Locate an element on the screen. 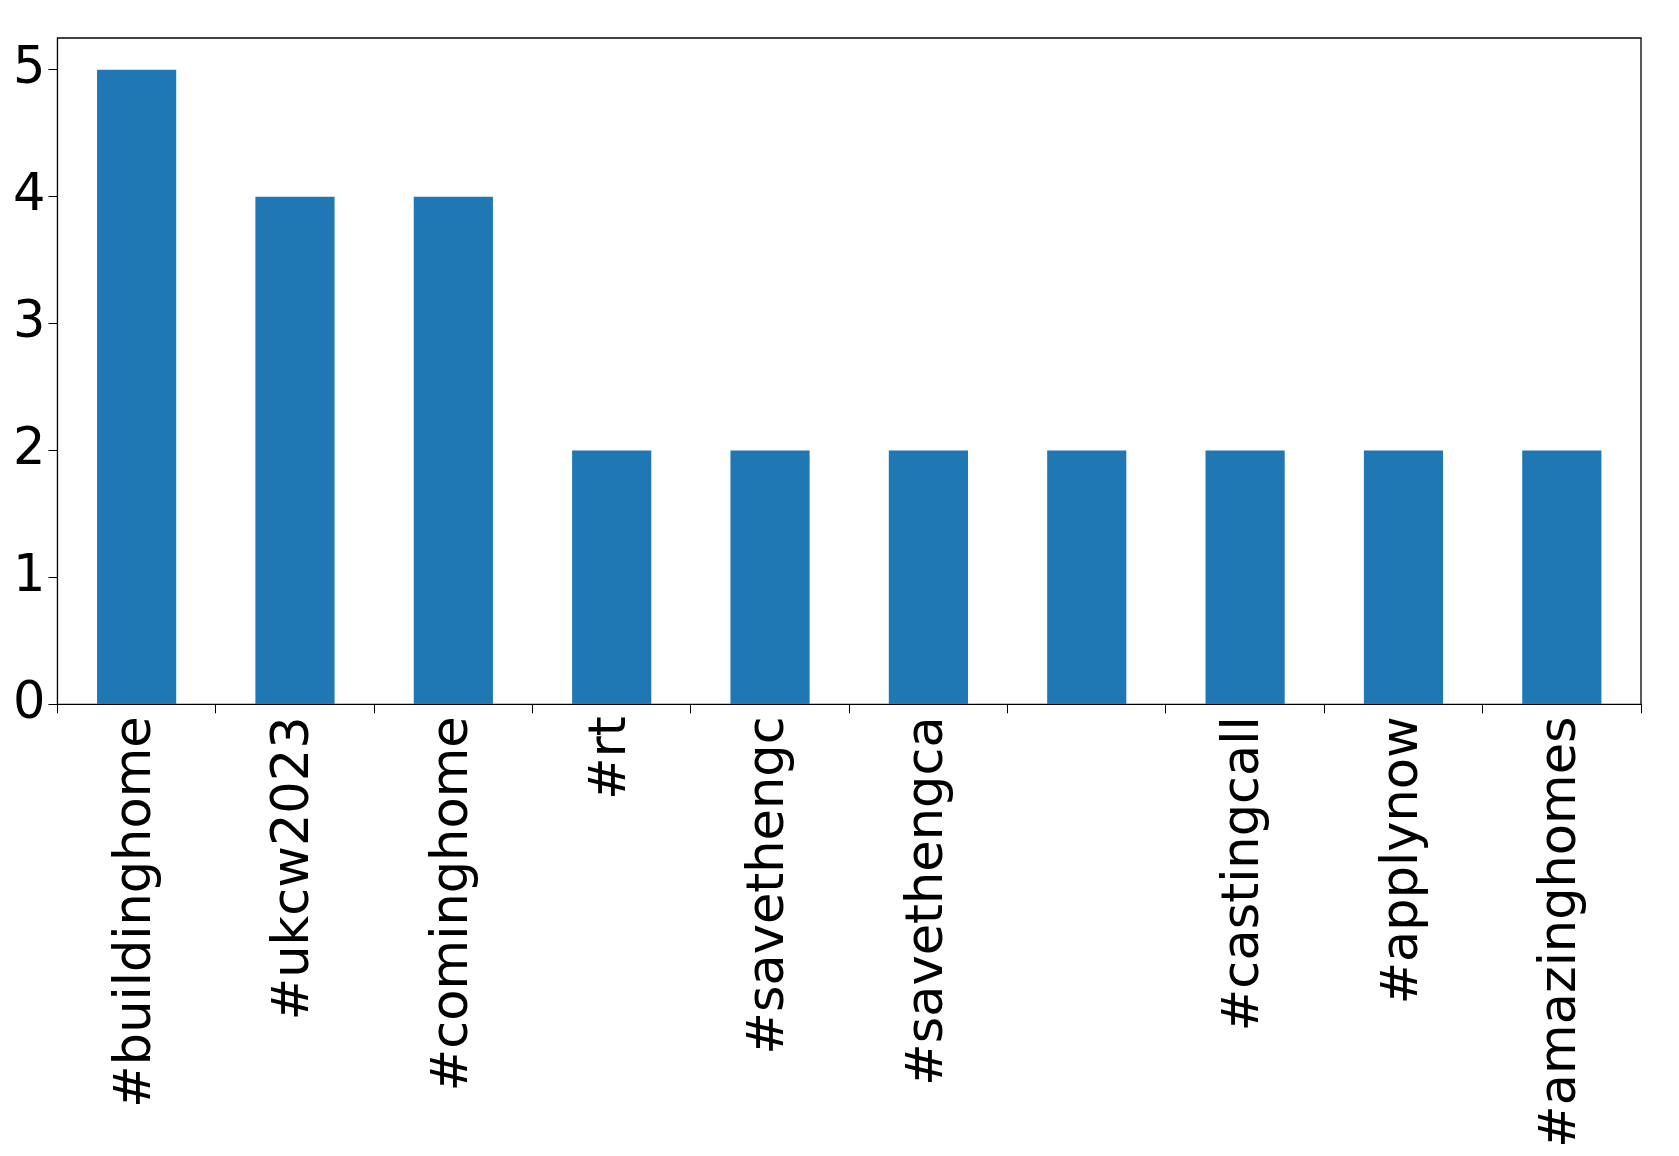 The height and width of the screenshot is (1156, 1679). y-tick-label: 2 is located at coordinates (29, 446).